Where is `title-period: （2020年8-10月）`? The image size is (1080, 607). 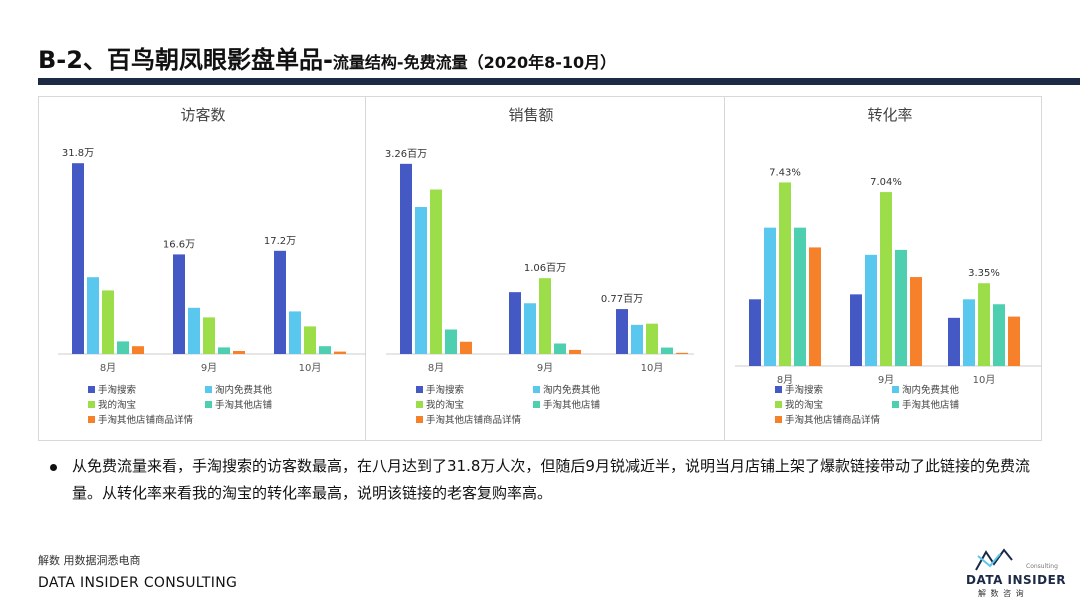 title-period: （2020年8-10月） is located at coordinates (542, 62).